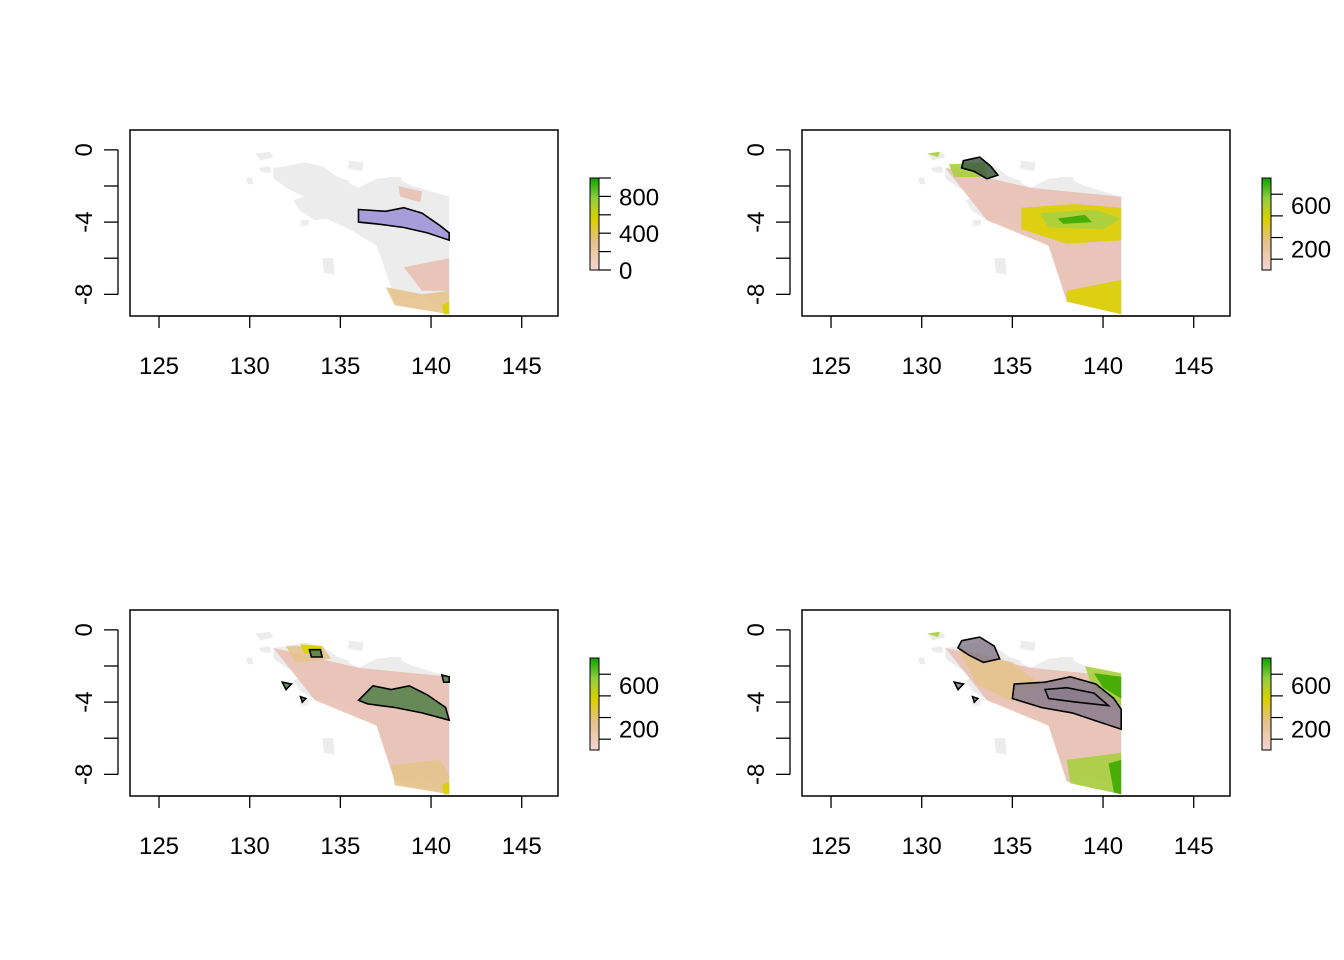  I want to click on panel-4-range-polygons, so click(1037, 683).